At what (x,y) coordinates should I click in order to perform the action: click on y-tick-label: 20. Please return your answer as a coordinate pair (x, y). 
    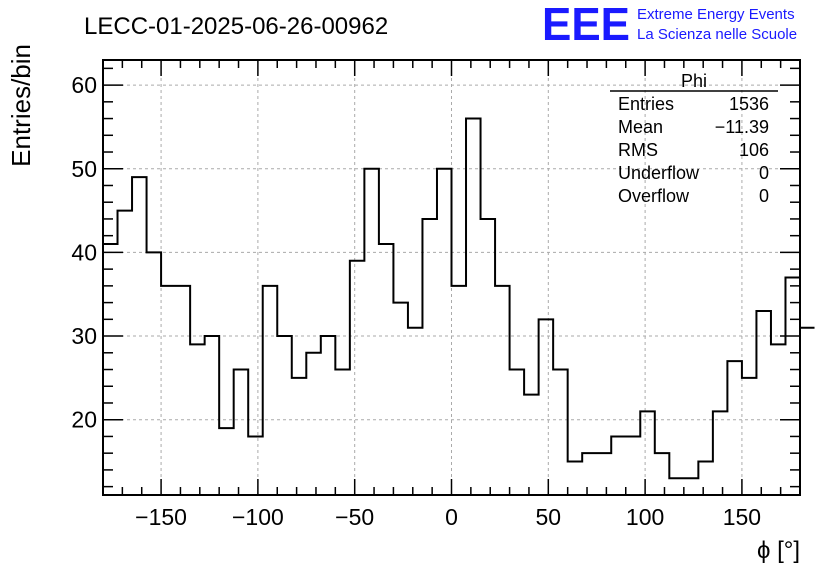
    Looking at the image, I should click on (84, 420).